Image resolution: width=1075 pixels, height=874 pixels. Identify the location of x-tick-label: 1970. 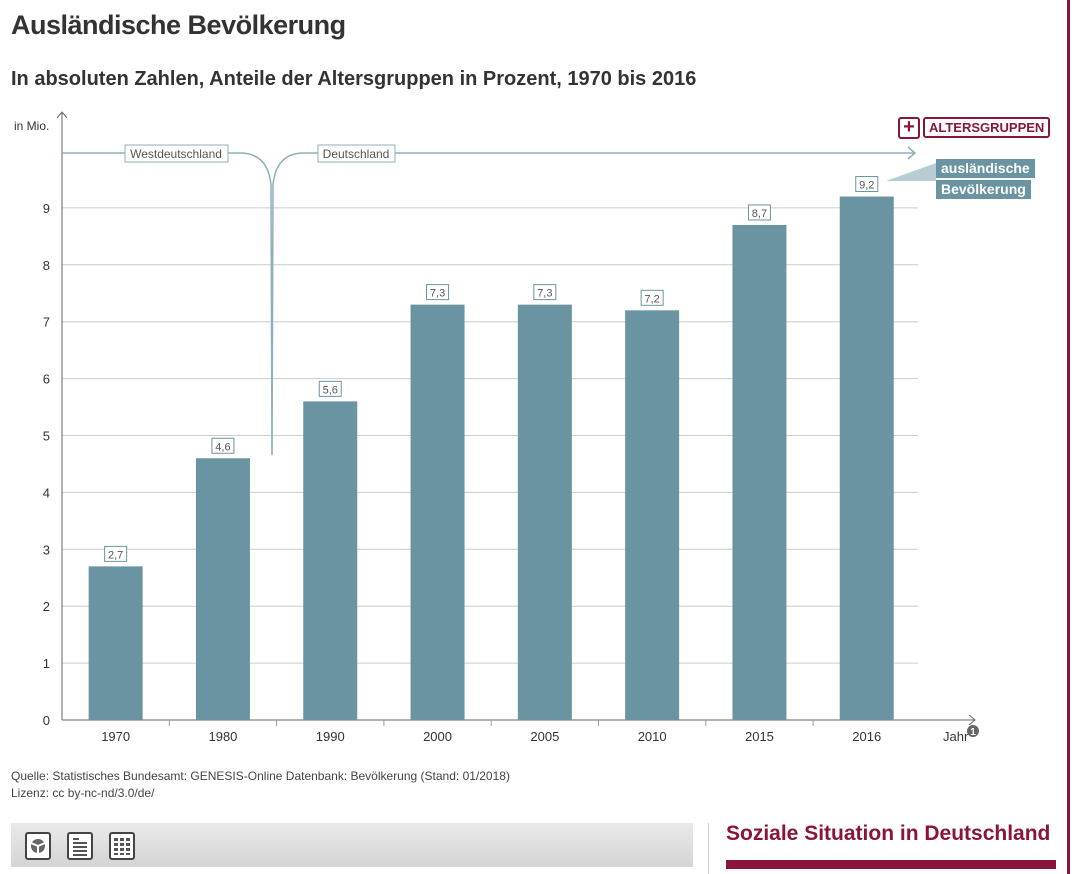
(115, 736).